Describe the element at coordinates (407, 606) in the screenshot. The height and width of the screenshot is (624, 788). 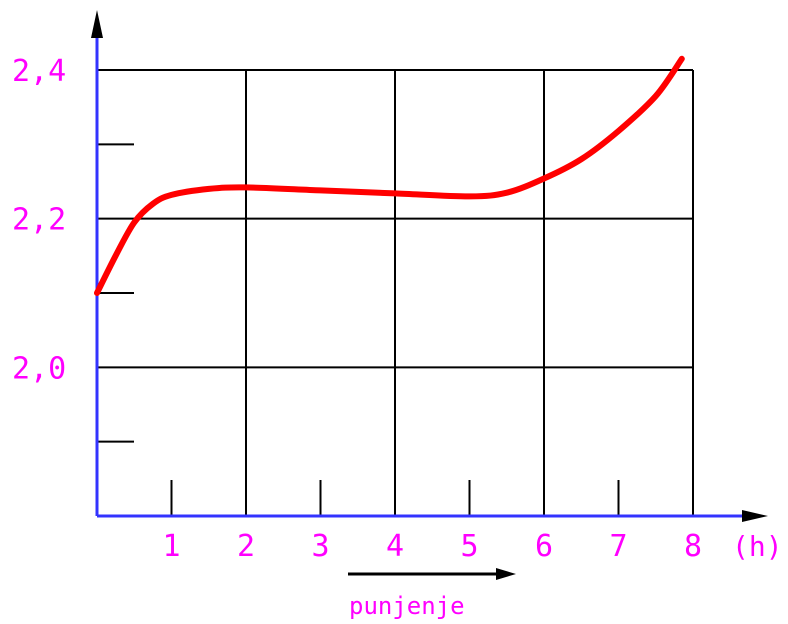
I see `x-axis-title: punjenje` at that location.